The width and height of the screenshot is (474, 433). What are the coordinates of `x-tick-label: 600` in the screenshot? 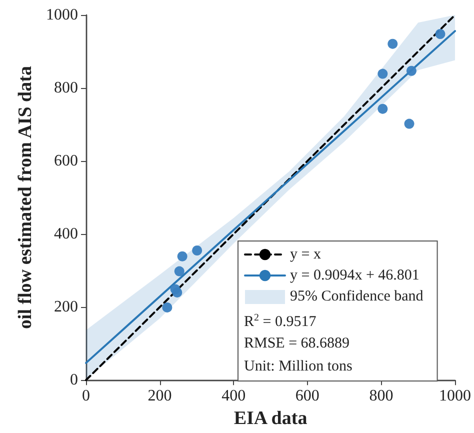 It's located at (307, 396).